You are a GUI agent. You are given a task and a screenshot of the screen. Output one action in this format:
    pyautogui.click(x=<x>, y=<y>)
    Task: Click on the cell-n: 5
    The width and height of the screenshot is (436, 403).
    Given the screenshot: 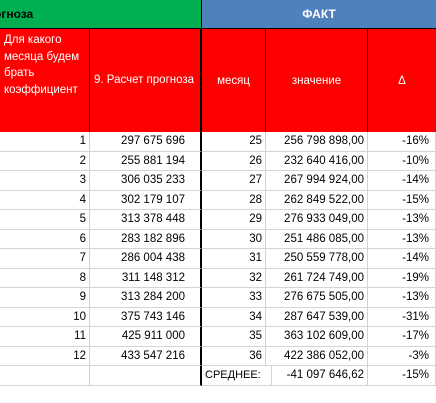 What is the action you would take?
    pyautogui.click(x=45, y=220)
    